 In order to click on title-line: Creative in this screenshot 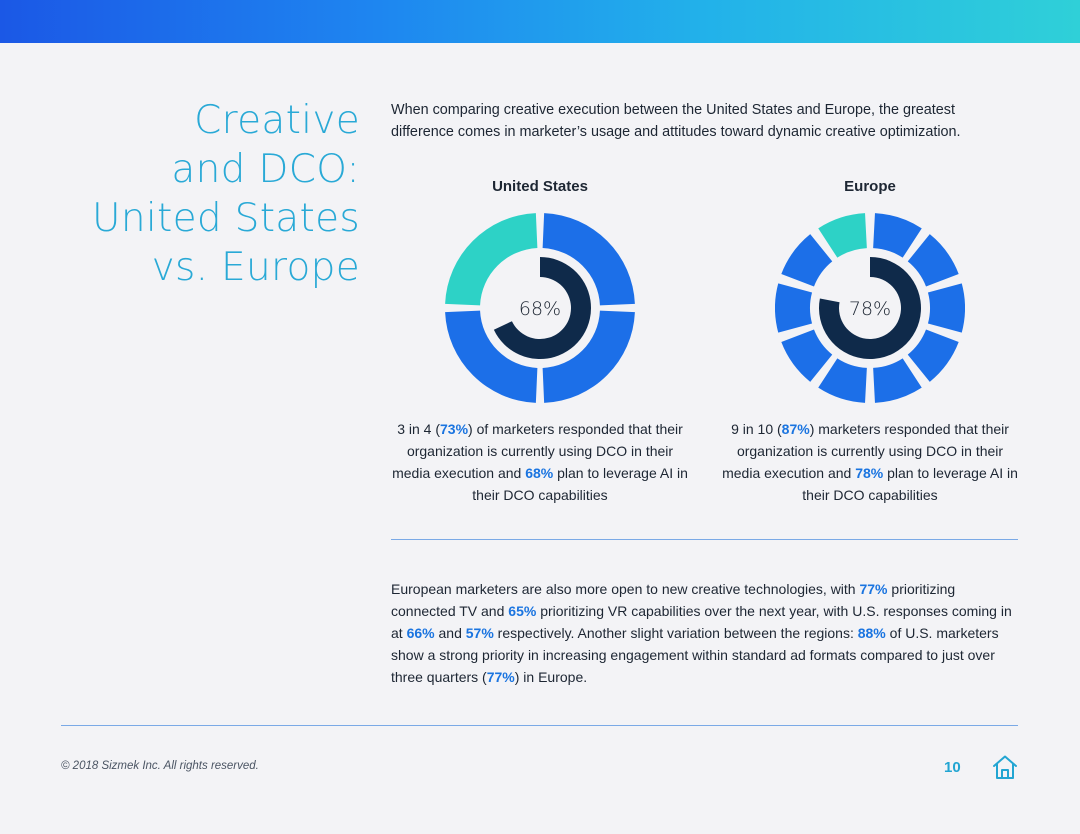, I will do `click(277, 120)`.